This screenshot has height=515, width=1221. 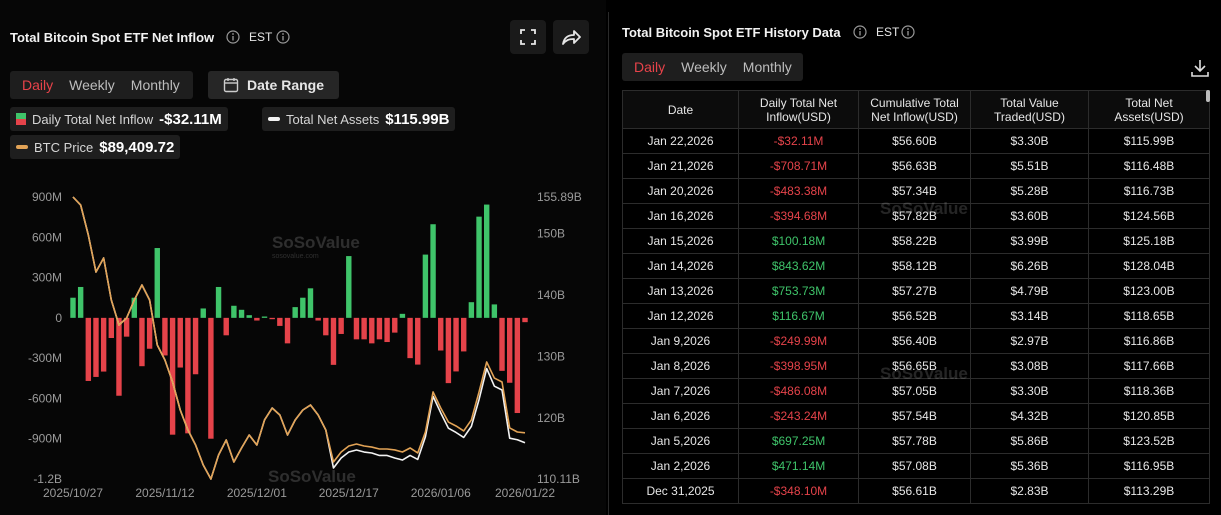 I want to click on table-cell: $123.52B, so click(x=1149, y=441).